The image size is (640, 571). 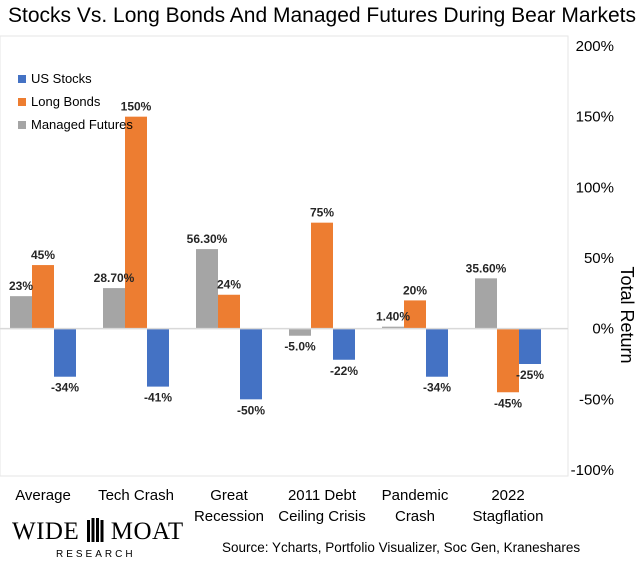 I want to click on data-label-long-bonds-3: 75%, so click(x=322, y=213).